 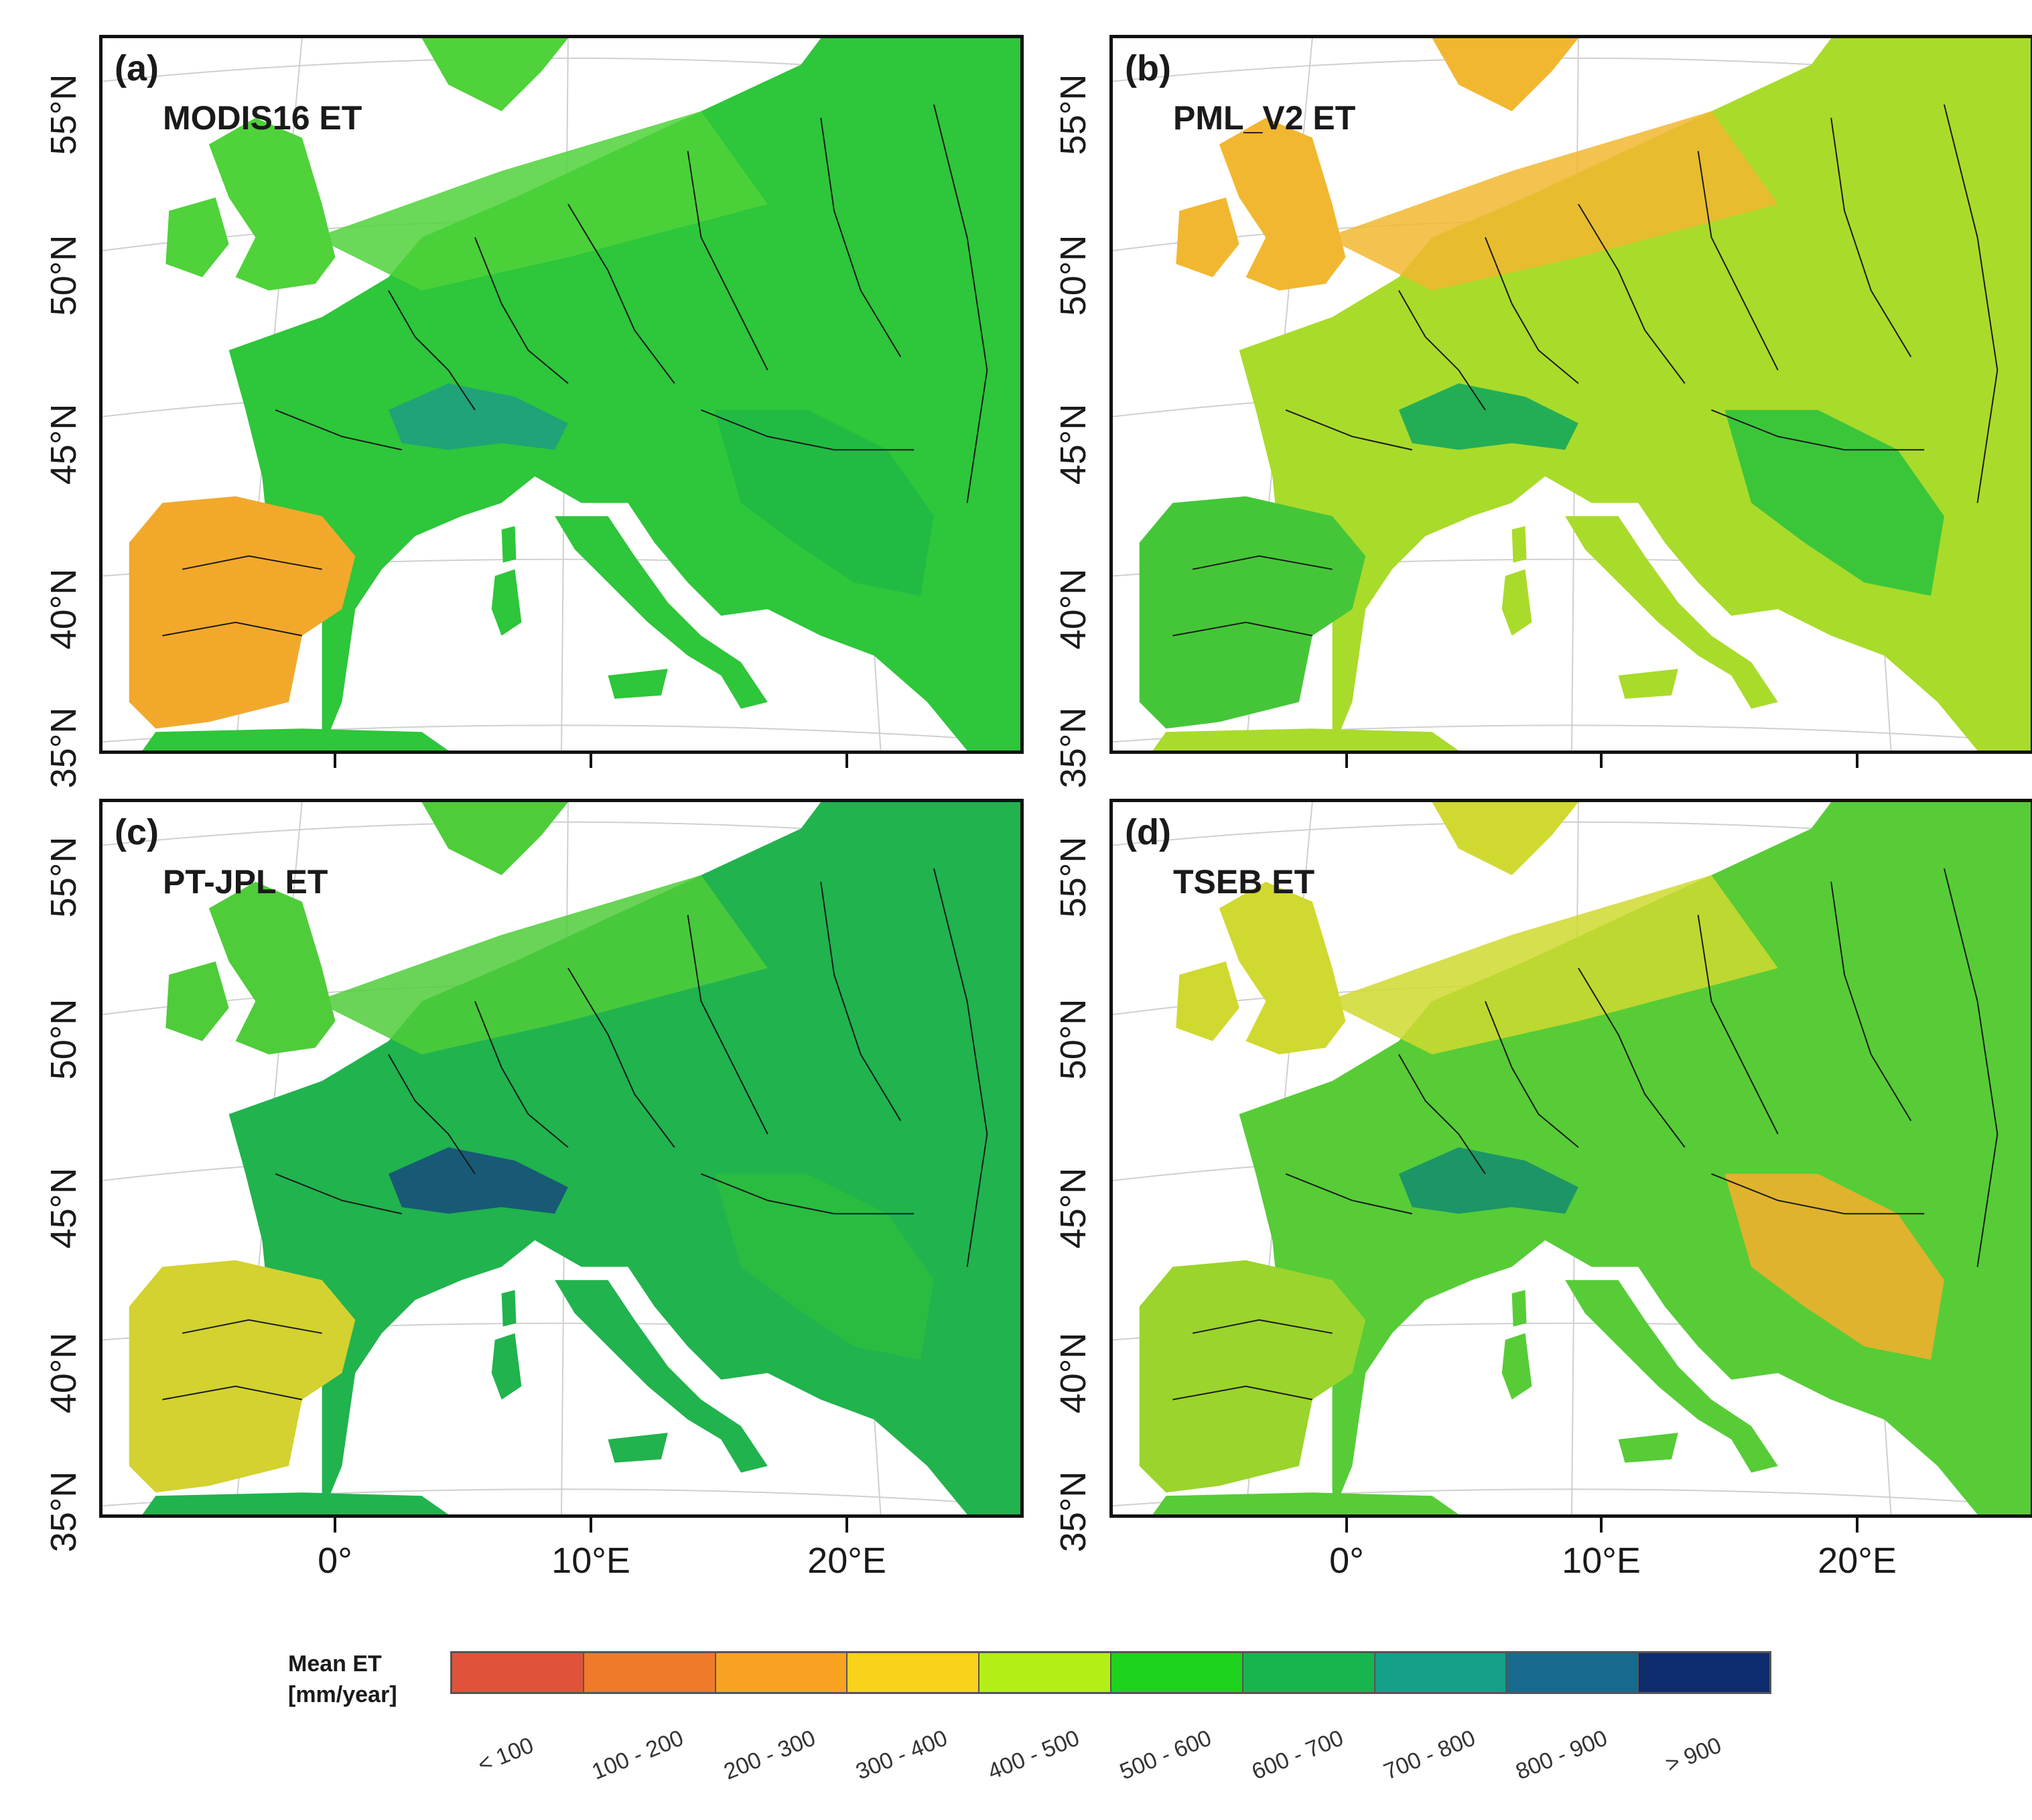 I want to click on lon-label-10e: 10°E, so click(x=590, y=1561).